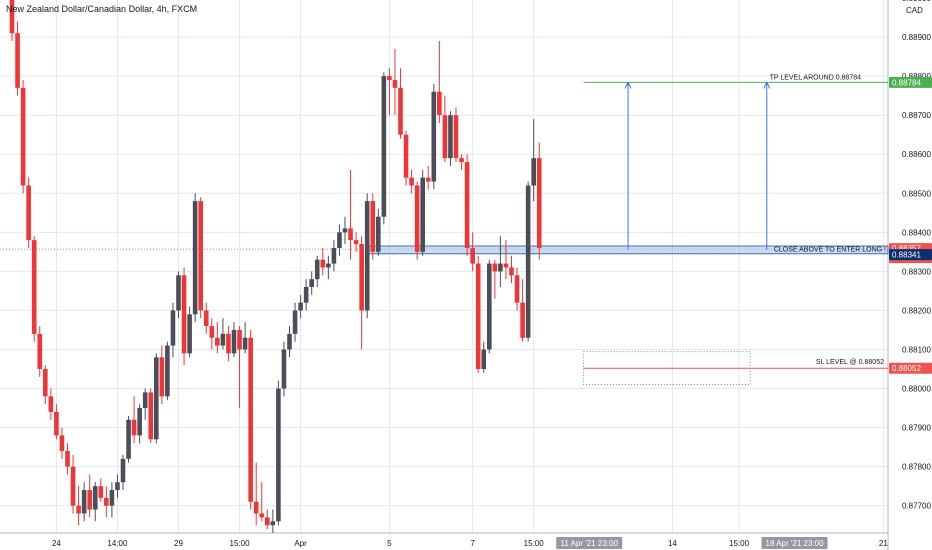 The height and width of the screenshot is (550, 932). I want to click on entry-price-badge: 0.88341, so click(906, 255).